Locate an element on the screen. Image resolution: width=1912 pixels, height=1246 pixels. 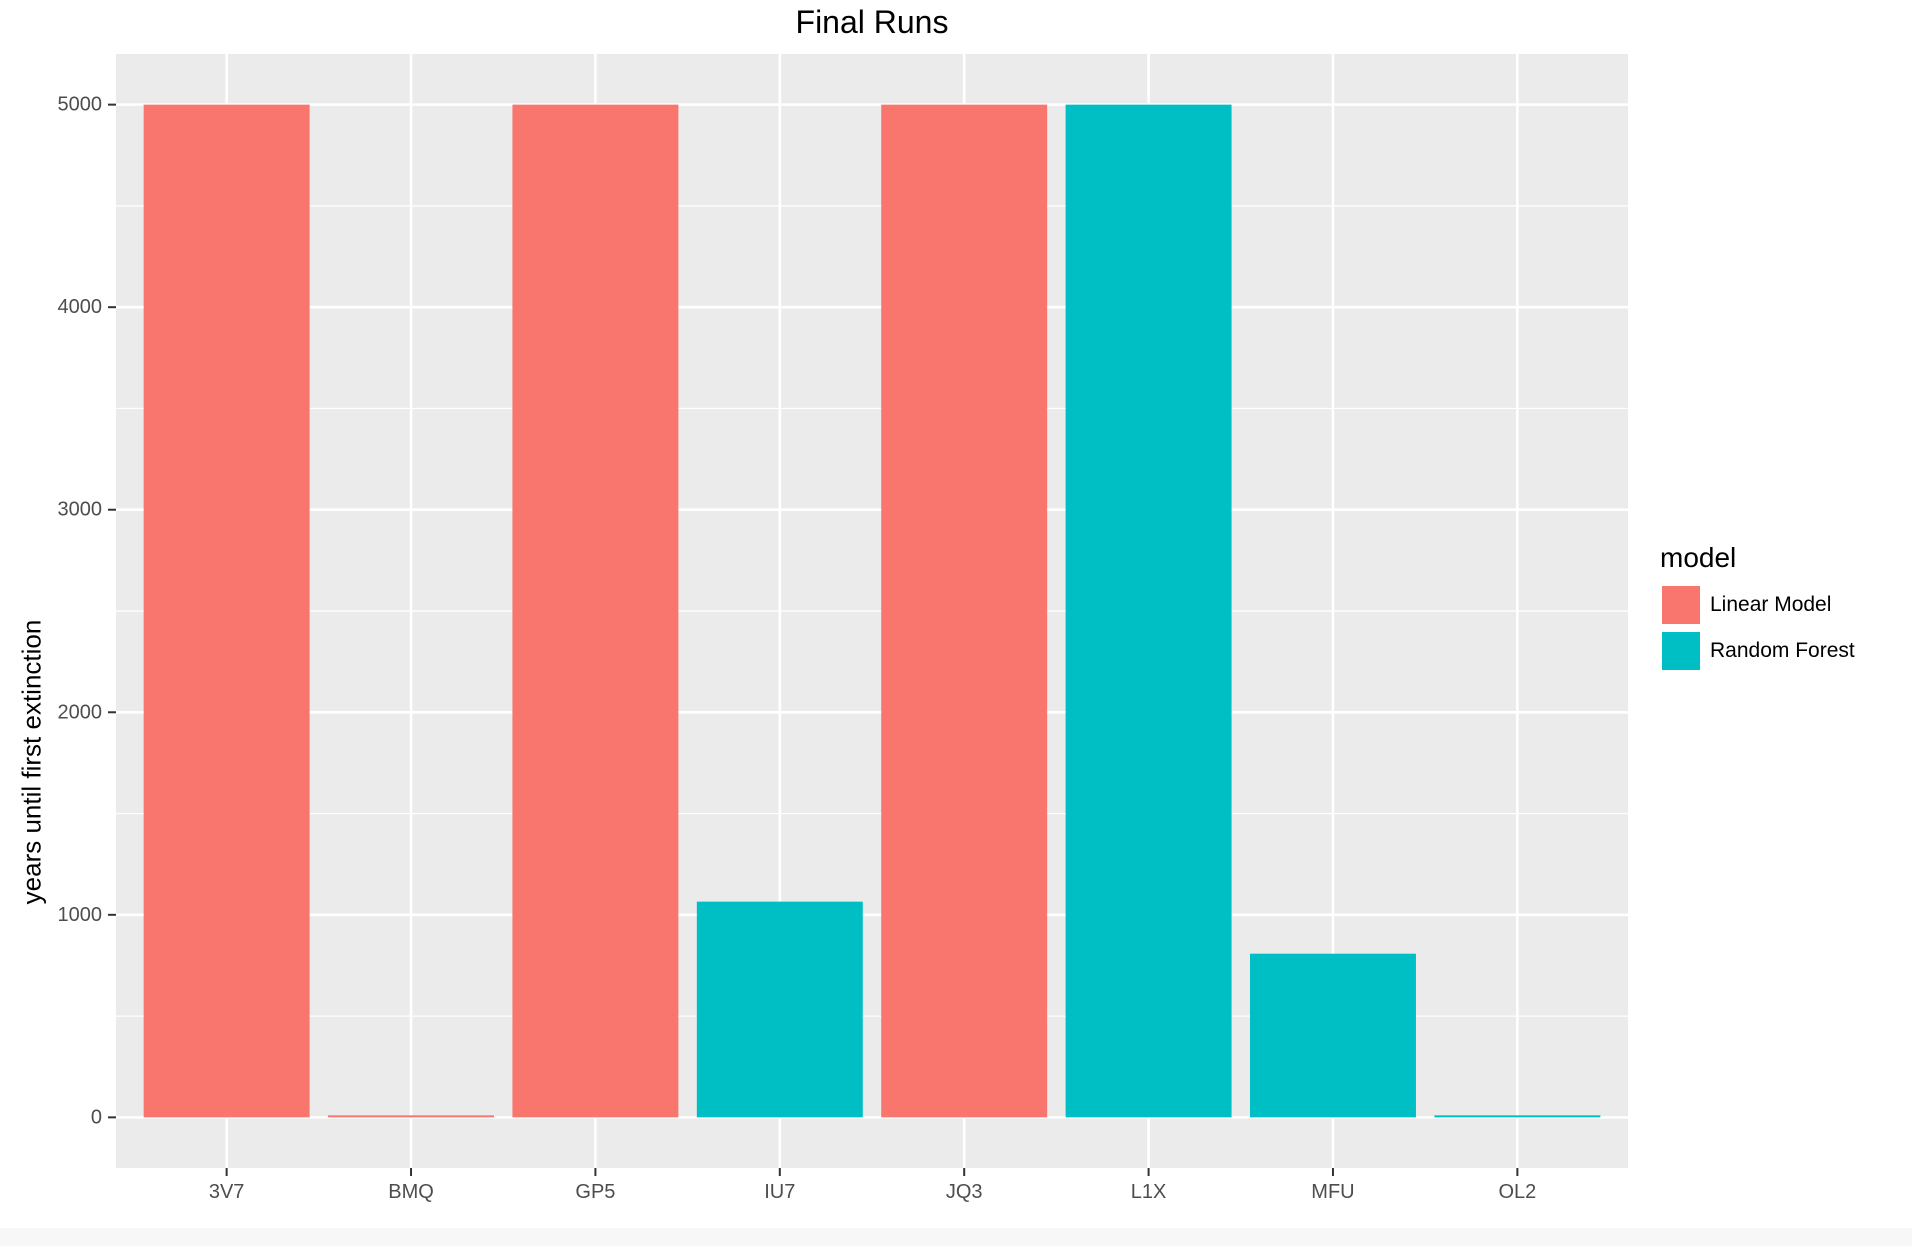
x-axis: 3V7 BMQ GP5 IU7 JQ3 L1X MFU OL2 is located at coordinates (872, 1185).